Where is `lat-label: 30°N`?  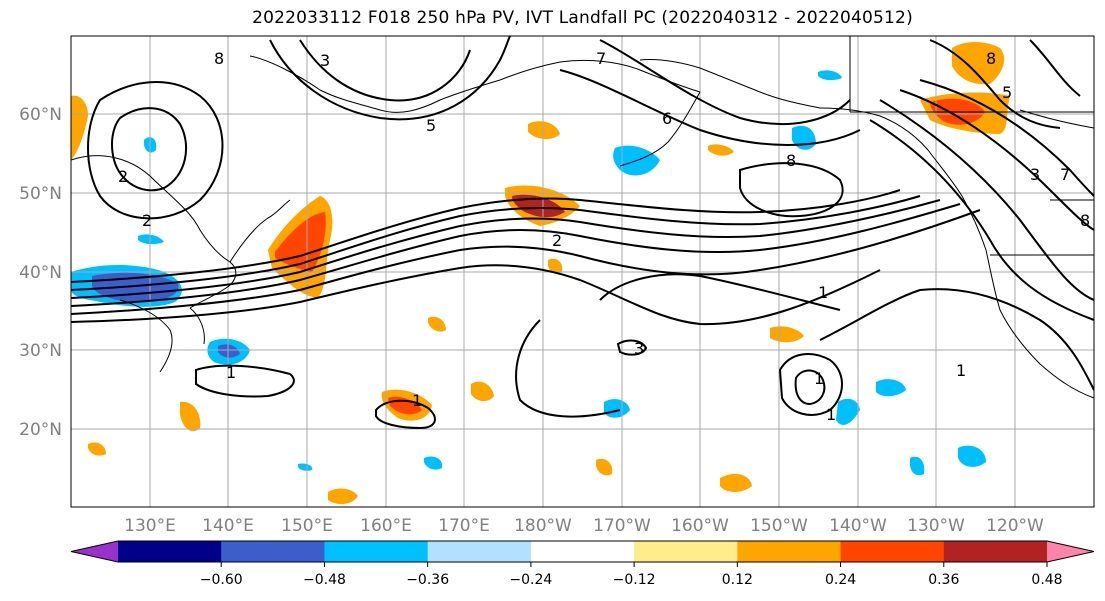
lat-label: 30°N is located at coordinates (40, 351).